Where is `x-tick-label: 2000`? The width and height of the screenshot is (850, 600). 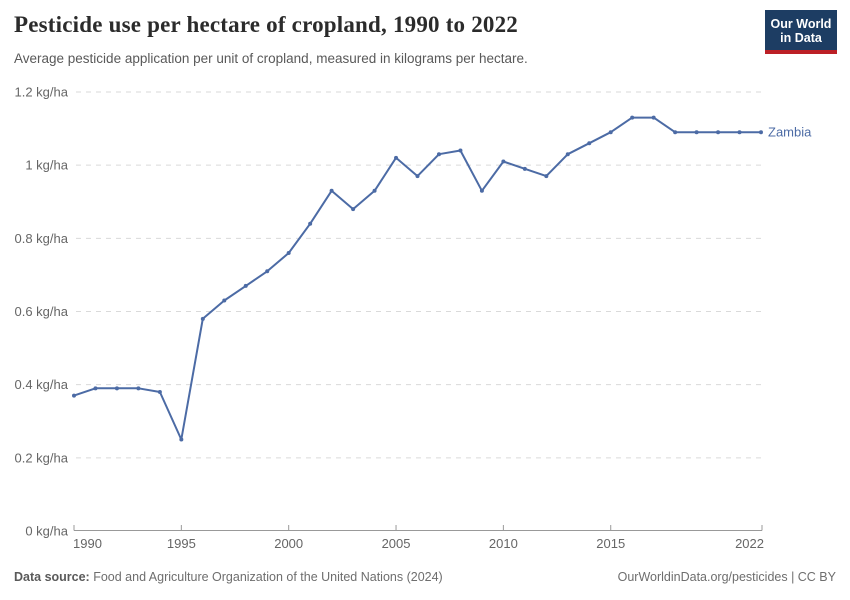
x-tick-label: 2000 is located at coordinates (288, 543).